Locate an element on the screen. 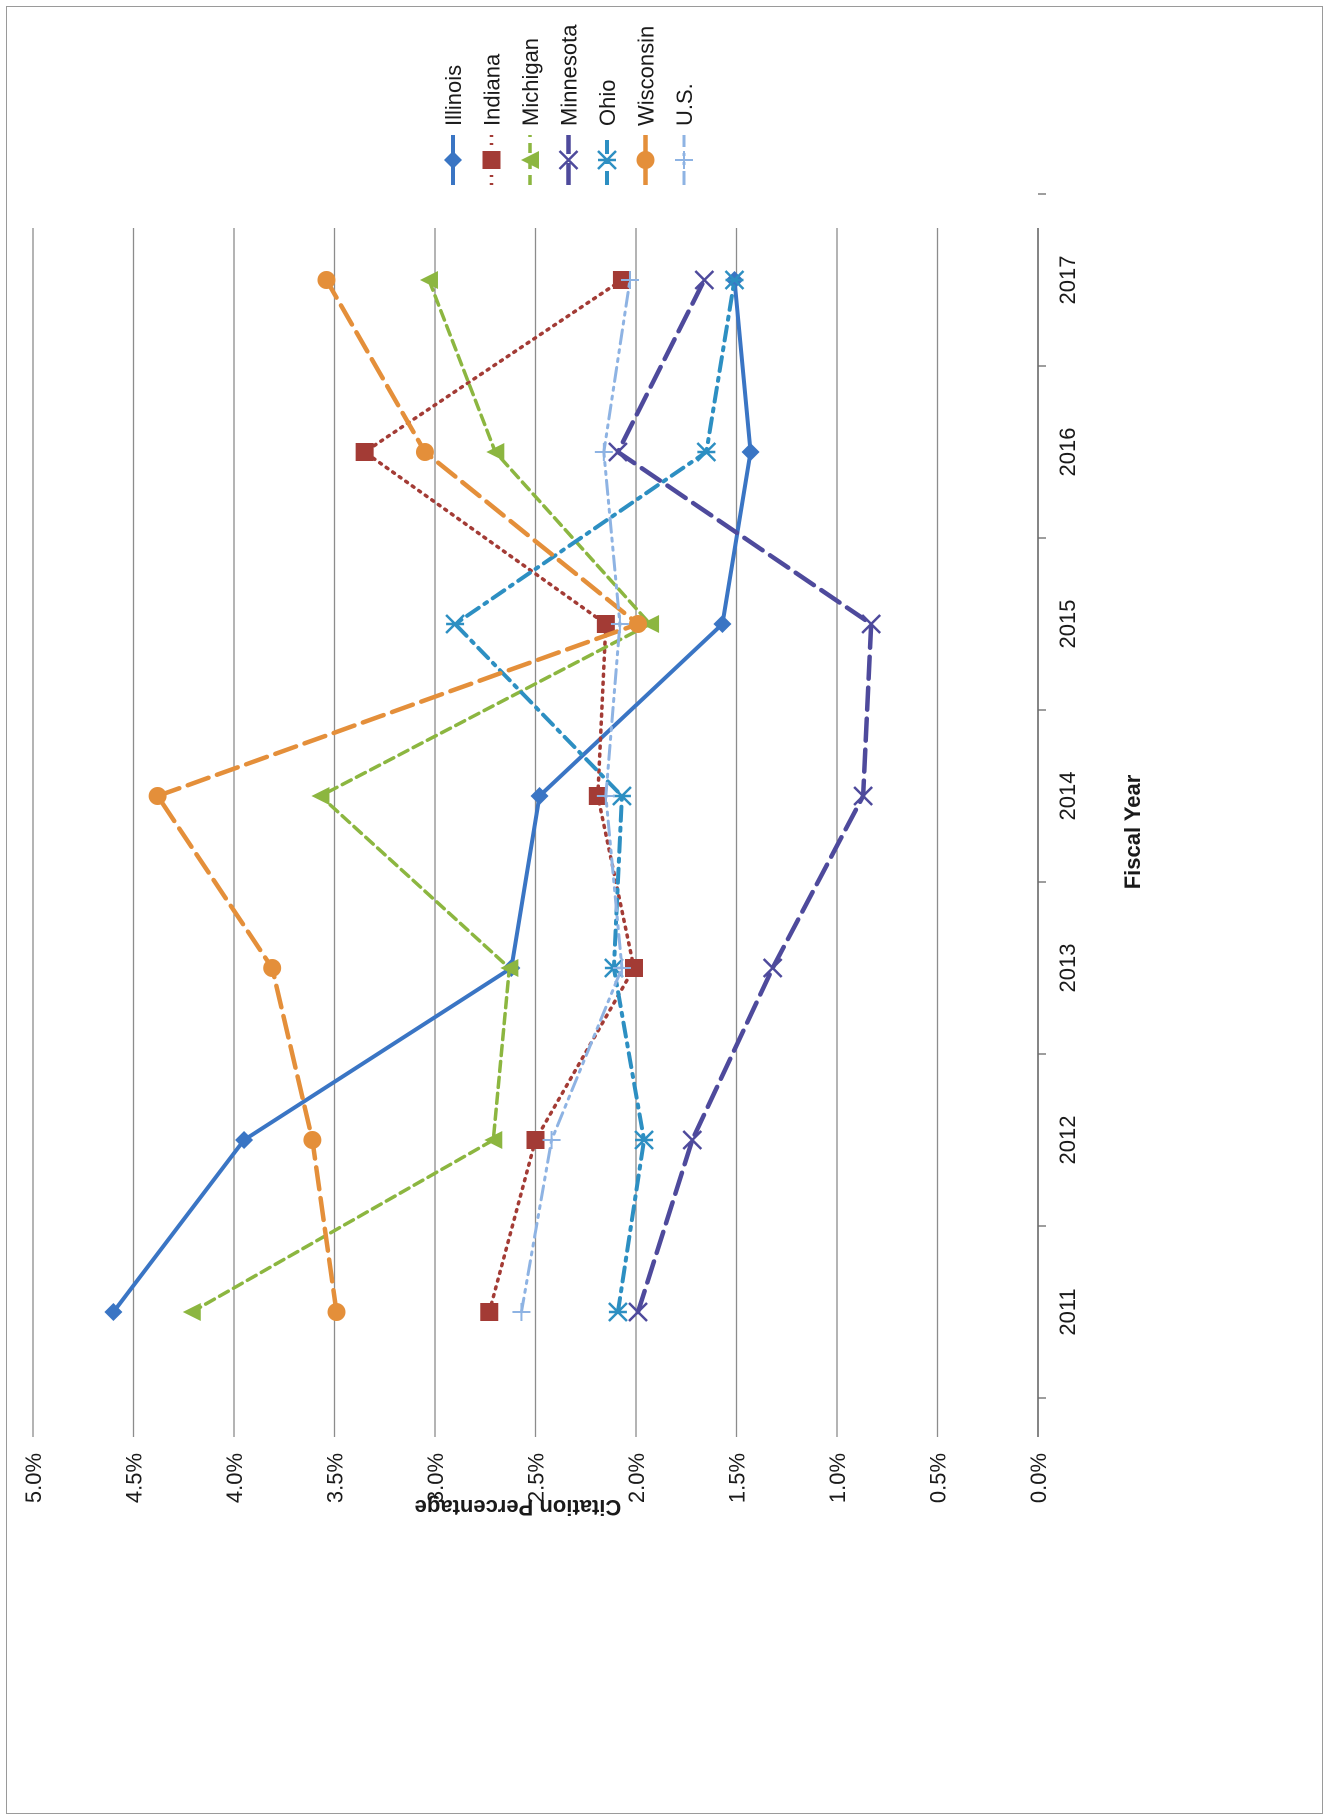  legend-label: Indiana is located at coordinates (492, 89).